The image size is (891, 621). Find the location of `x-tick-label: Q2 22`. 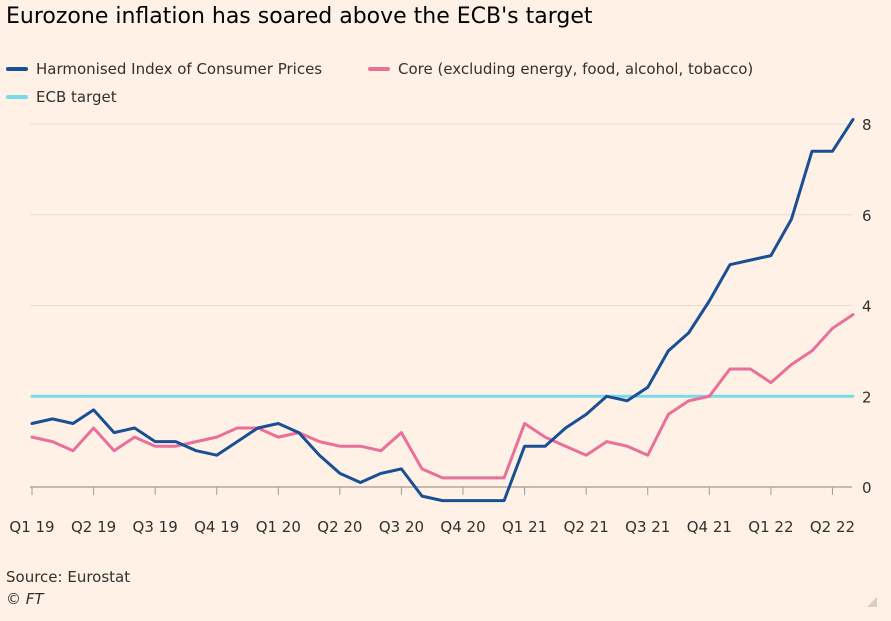

x-tick-label: Q2 22 is located at coordinates (832, 527).